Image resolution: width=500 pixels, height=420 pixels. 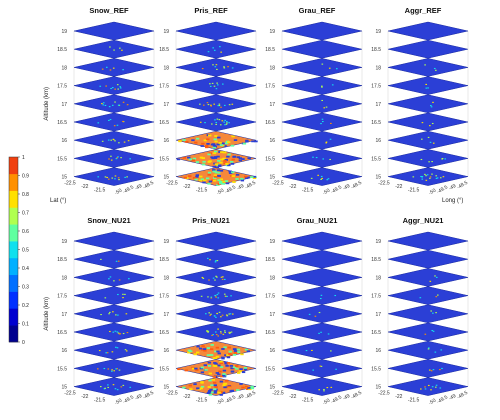 What do you see at coordinates (346, 187) in the screenshot?
I see `long-tick-label: -49` at bounding box center [346, 187].